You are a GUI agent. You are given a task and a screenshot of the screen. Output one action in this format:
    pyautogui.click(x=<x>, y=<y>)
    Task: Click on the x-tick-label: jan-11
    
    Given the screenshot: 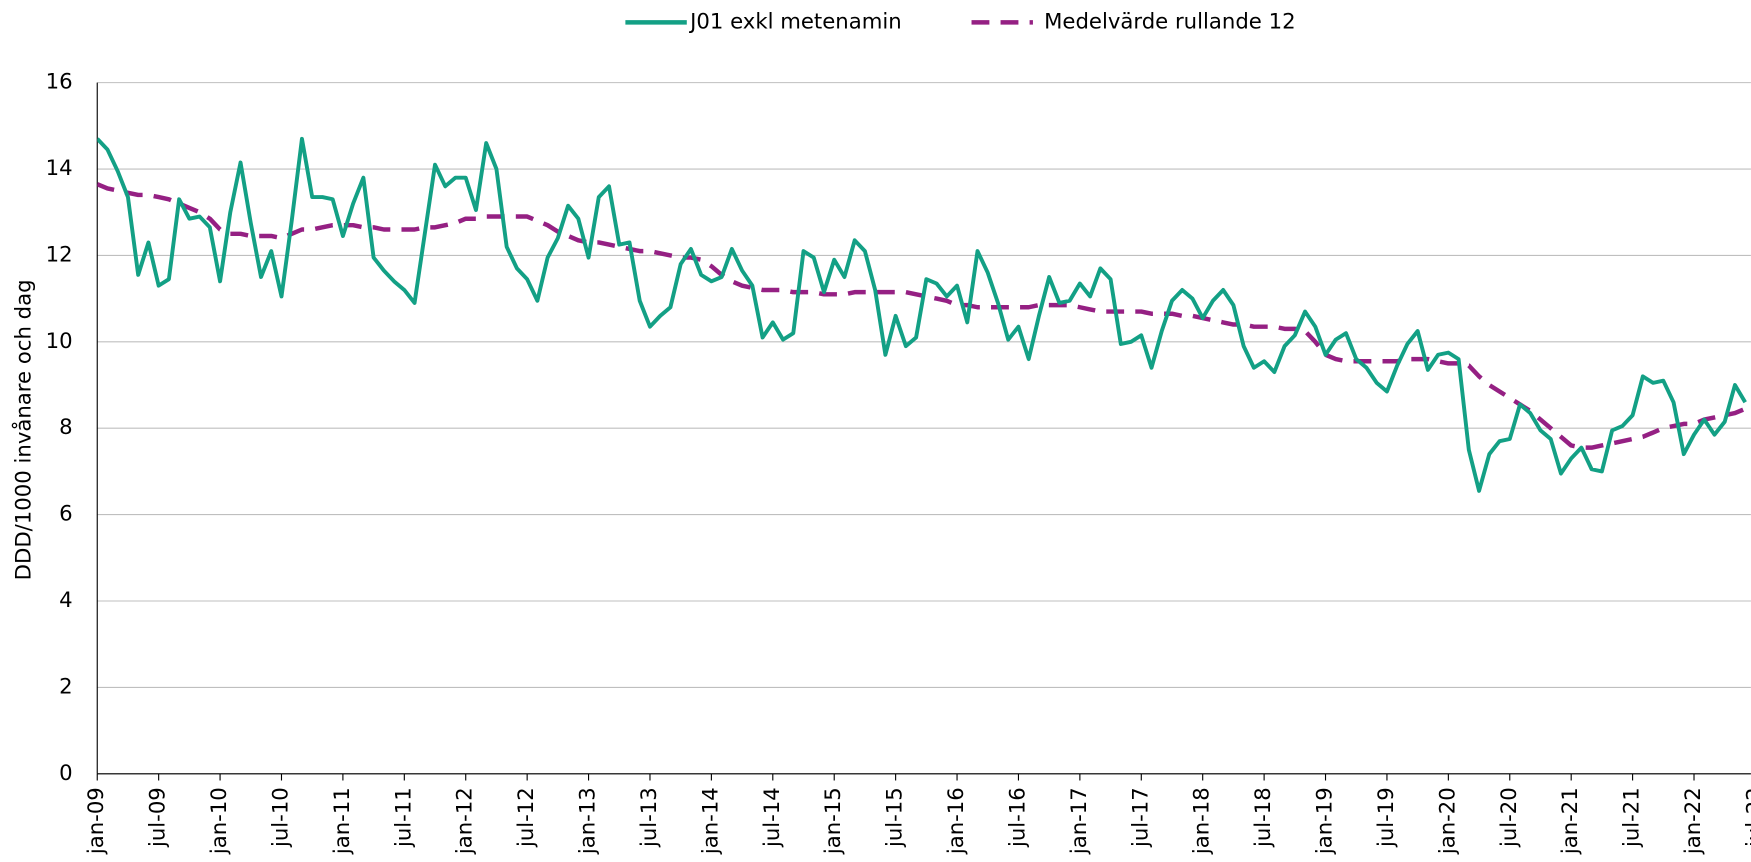 What is the action you would take?
    pyautogui.click(x=342, y=821)
    